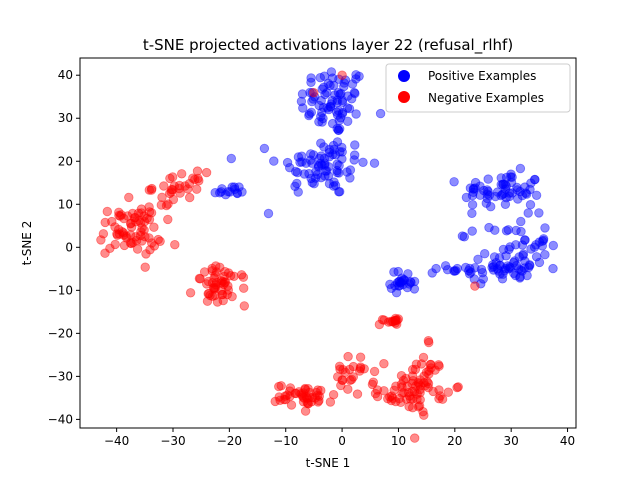 This screenshot has width=640, height=480. I want to click on legend-label-negative: Negative Examples, so click(486, 98).